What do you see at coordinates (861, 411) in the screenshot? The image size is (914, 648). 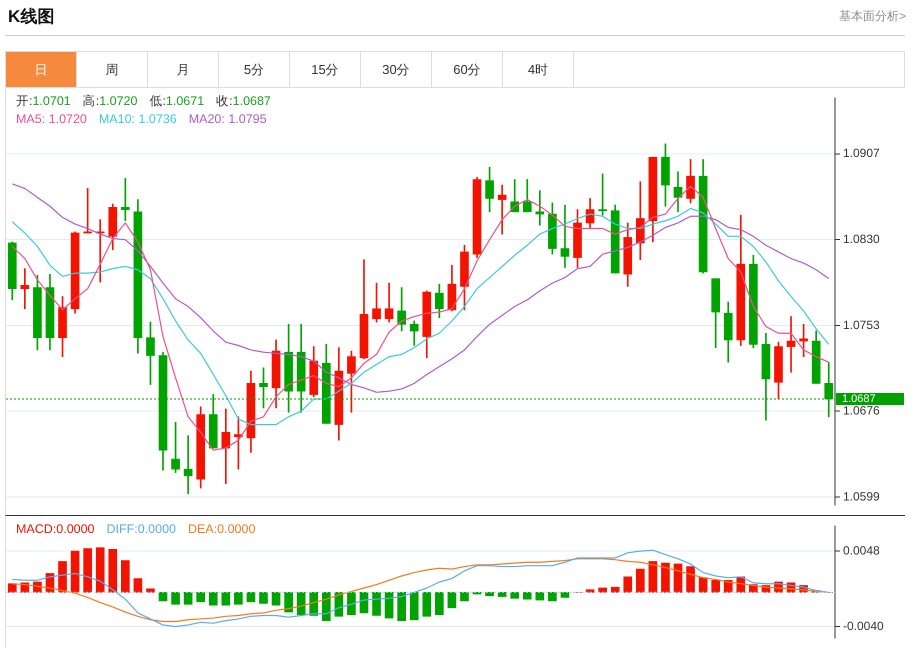 I see `y-tick-label: 1.0676` at bounding box center [861, 411].